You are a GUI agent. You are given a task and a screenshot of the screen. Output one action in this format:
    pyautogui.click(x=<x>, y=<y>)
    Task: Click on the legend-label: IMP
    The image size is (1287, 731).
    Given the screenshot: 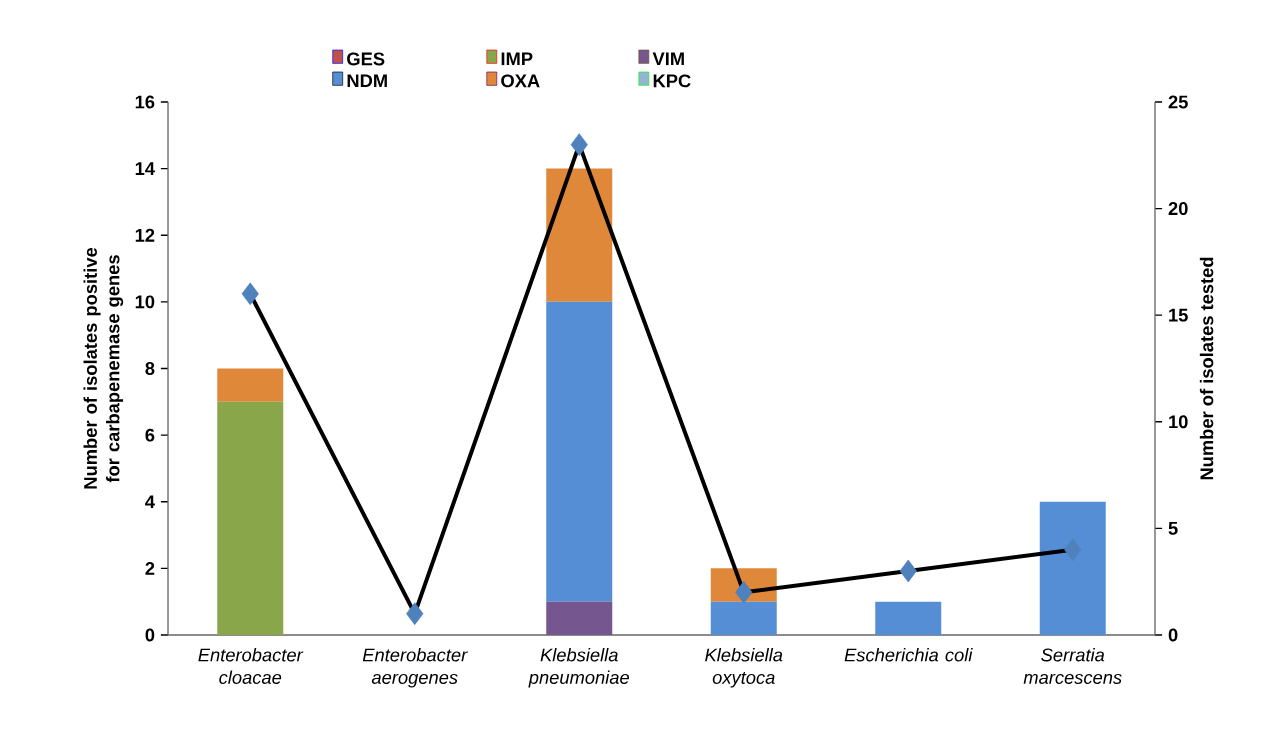 What is the action you would take?
    pyautogui.click(x=517, y=59)
    